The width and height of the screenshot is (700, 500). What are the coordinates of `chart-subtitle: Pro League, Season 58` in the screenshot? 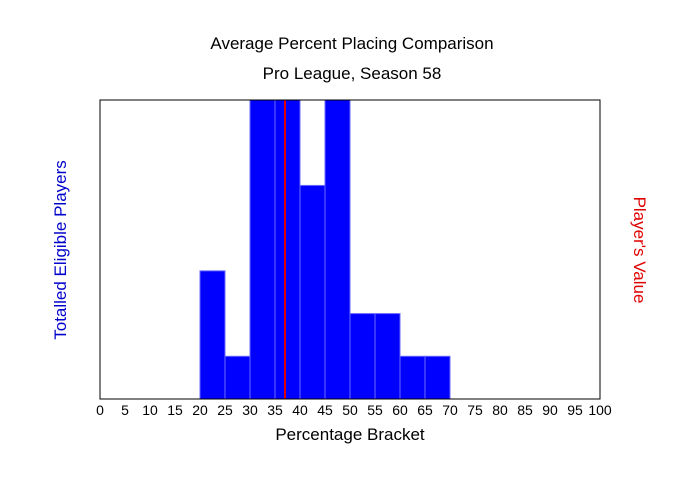 It's located at (352, 73).